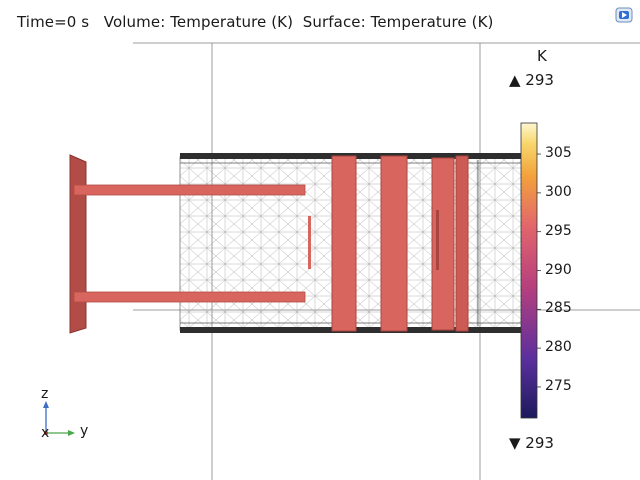 The image size is (640, 480). What do you see at coordinates (558, 153) in the screenshot?
I see `color-legend-tick-label: 305` at bounding box center [558, 153].